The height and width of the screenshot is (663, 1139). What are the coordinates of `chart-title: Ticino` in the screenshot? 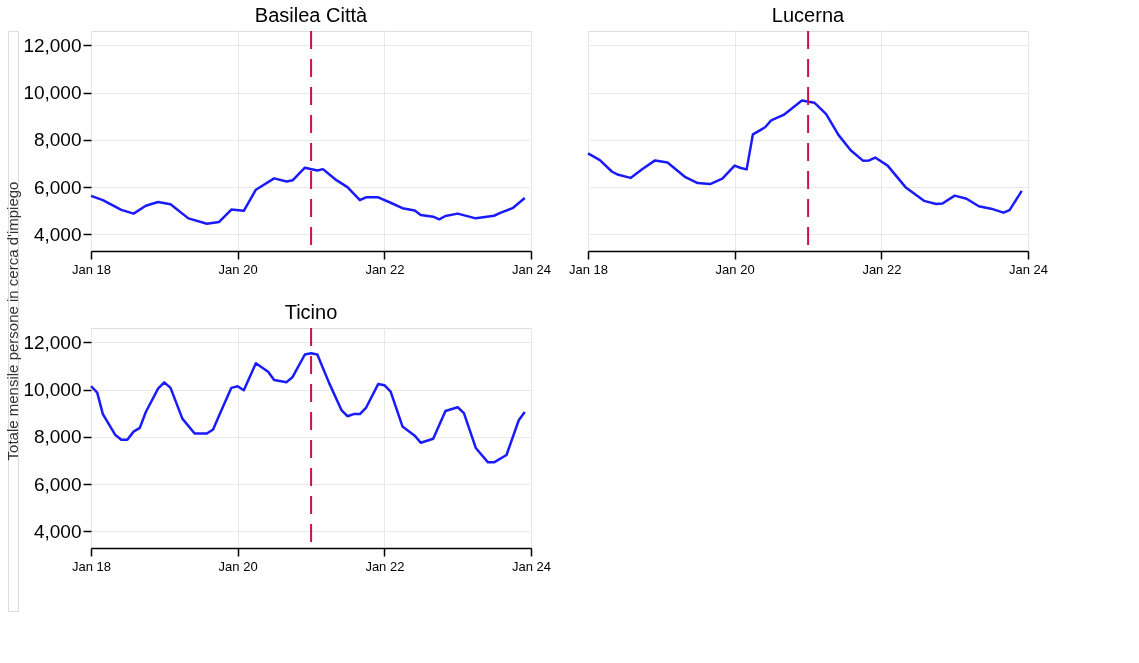 It's located at (311, 312).